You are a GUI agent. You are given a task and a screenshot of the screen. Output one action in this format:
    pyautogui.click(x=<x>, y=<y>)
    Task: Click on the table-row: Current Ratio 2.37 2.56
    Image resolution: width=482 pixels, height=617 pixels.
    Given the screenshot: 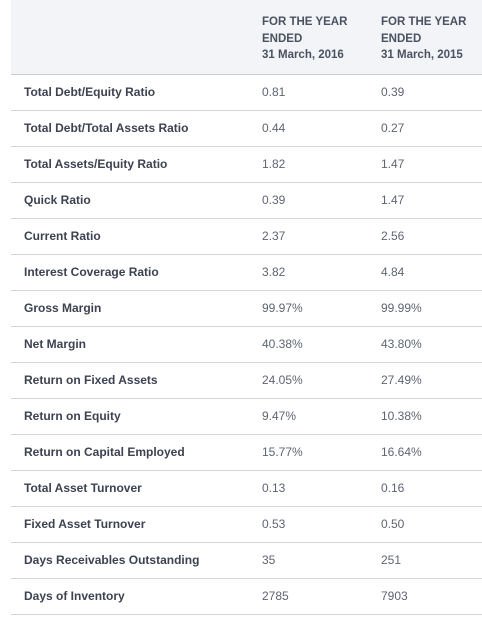 What is the action you would take?
    pyautogui.click(x=246, y=237)
    